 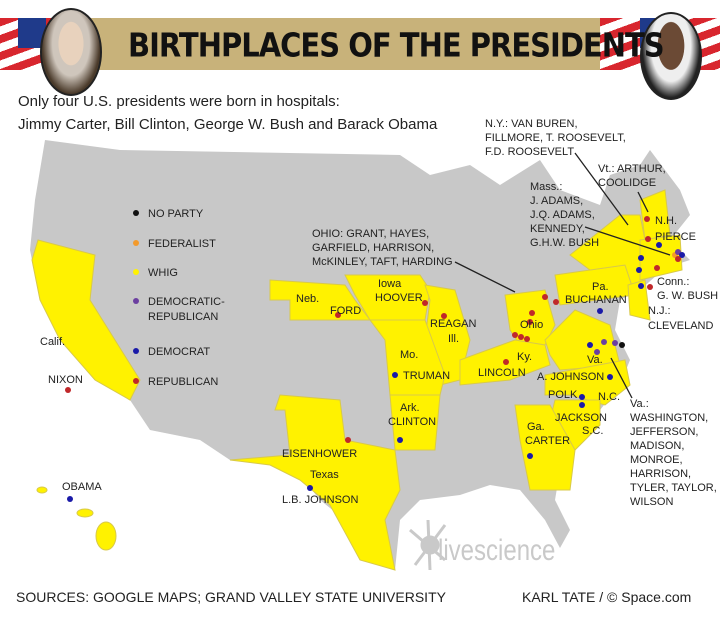 What do you see at coordinates (186, 302) in the screenshot?
I see `svg-text: DEMOCRATIC-` at bounding box center [186, 302].